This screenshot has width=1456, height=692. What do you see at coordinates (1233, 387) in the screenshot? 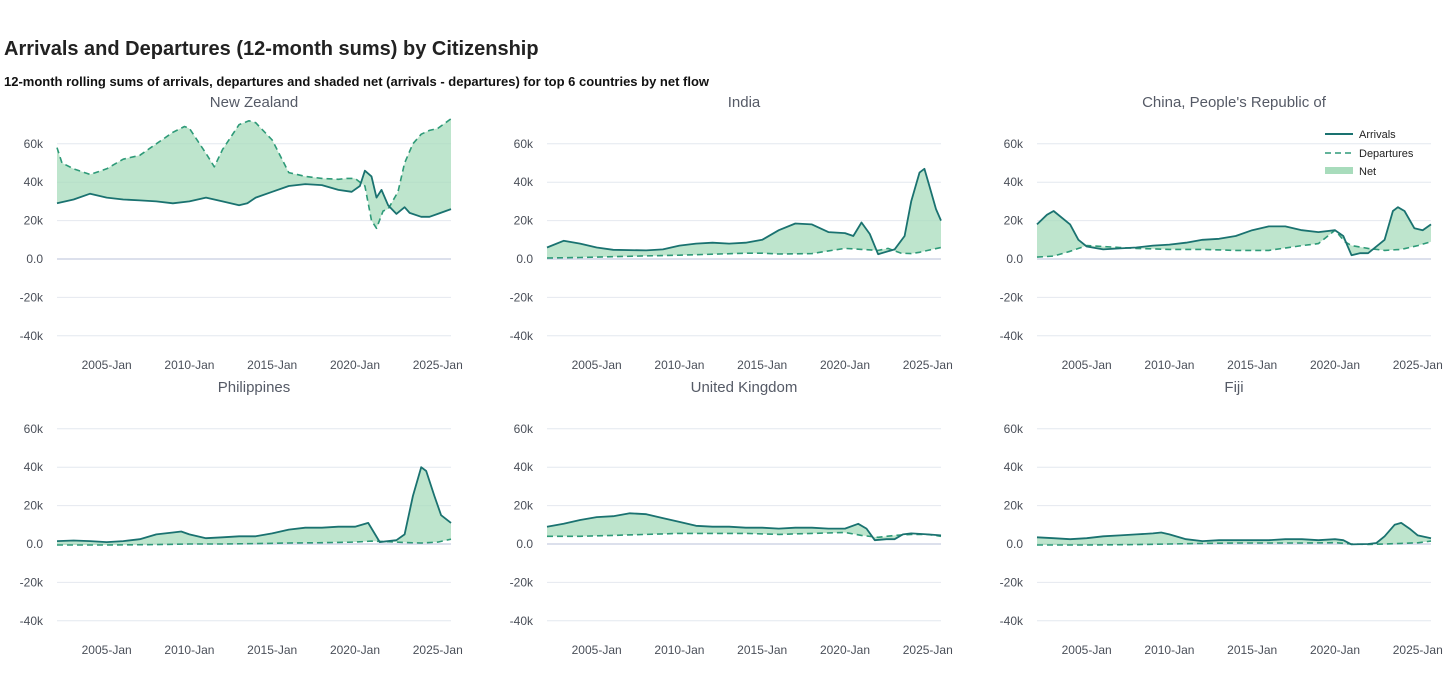
I see `panel-title-5: Fiji` at bounding box center [1233, 387].